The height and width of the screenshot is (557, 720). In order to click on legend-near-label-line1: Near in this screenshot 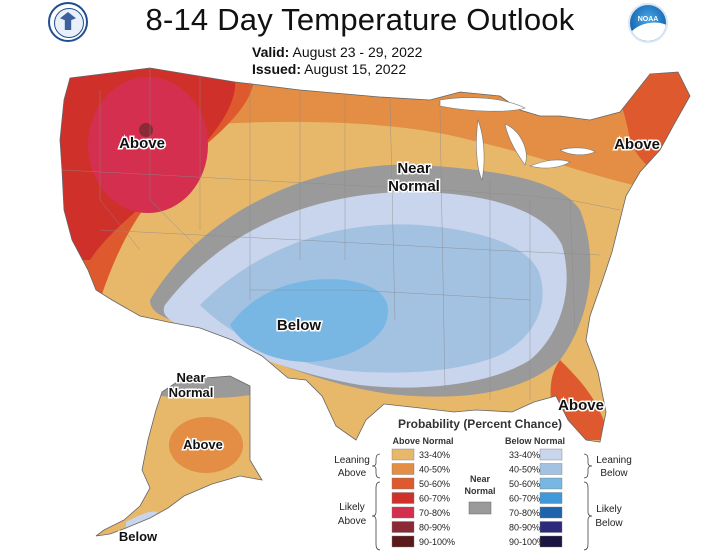, I will do `click(480, 479)`.